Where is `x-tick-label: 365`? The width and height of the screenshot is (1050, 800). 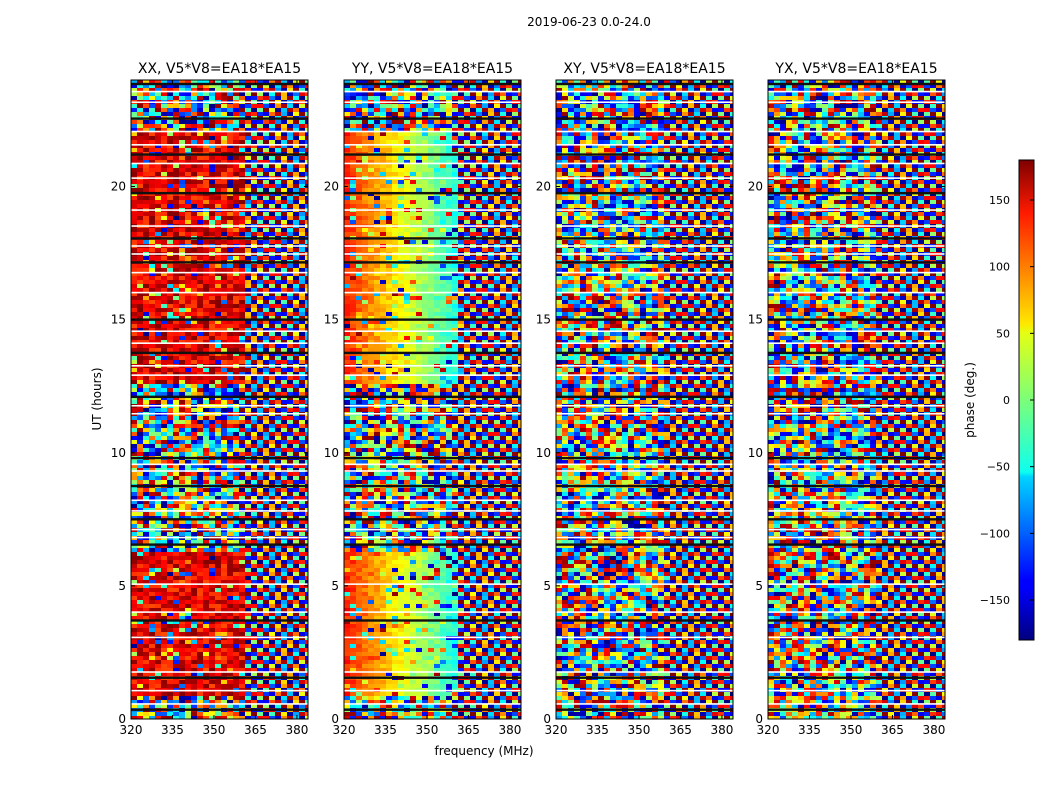 x-tick-label: 365 is located at coordinates (255, 730).